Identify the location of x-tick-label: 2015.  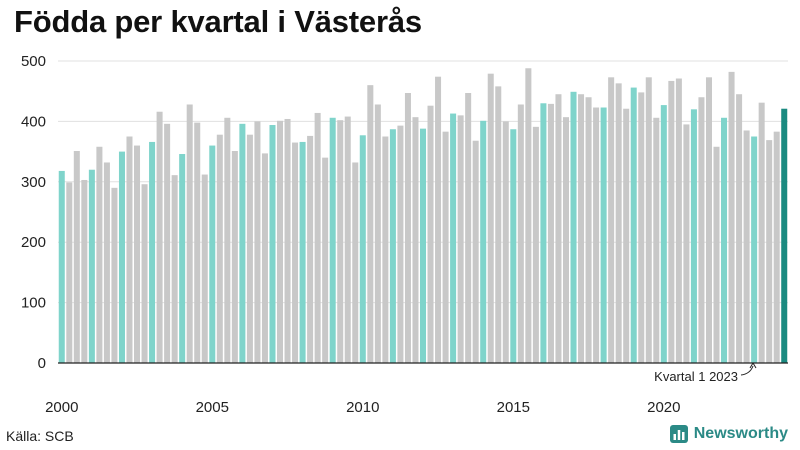
(513, 407).